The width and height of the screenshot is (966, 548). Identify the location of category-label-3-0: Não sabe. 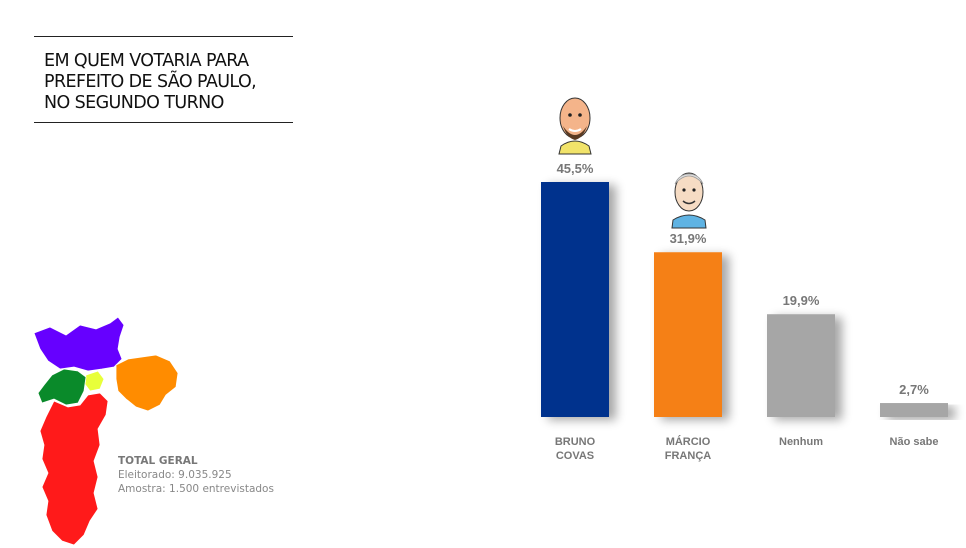
(914, 442).